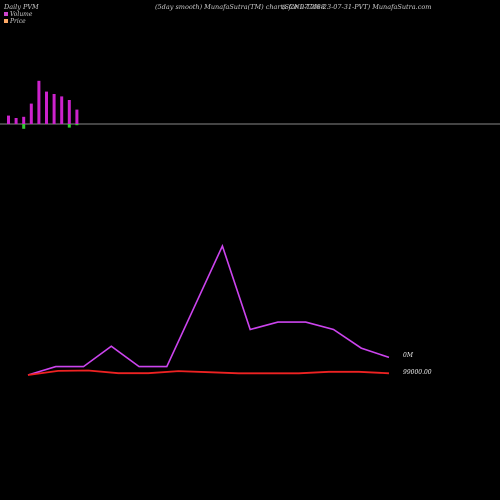 This screenshot has width=500, height=500. What do you see at coordinates (6, 14) in the screenshot?
I see `legend-swatch-volume` at bounding box center [6, 14].